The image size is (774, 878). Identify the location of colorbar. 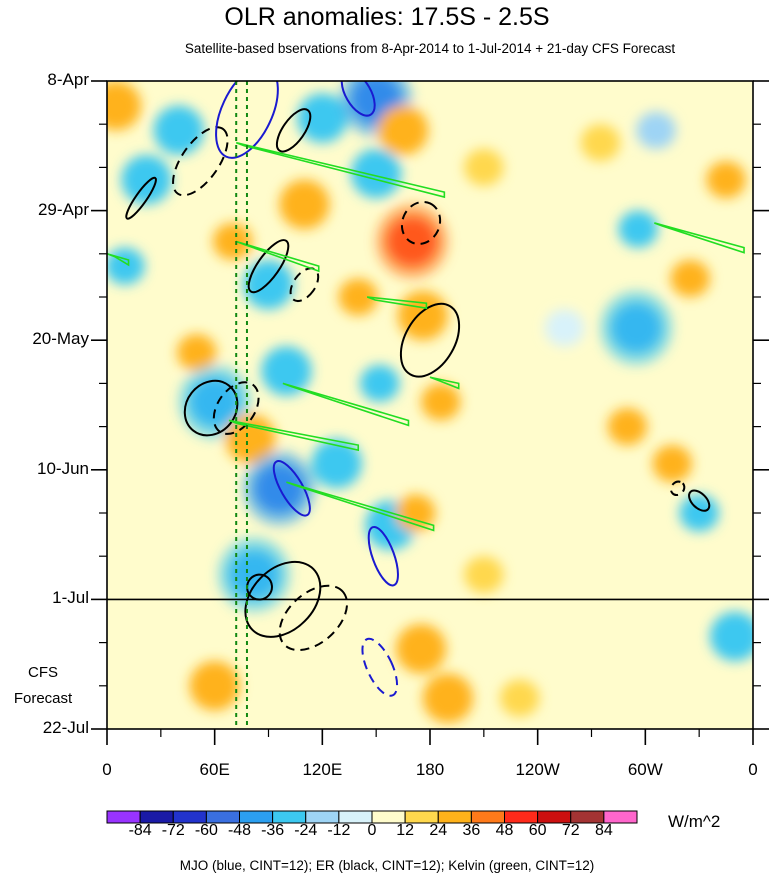
(372, 817).